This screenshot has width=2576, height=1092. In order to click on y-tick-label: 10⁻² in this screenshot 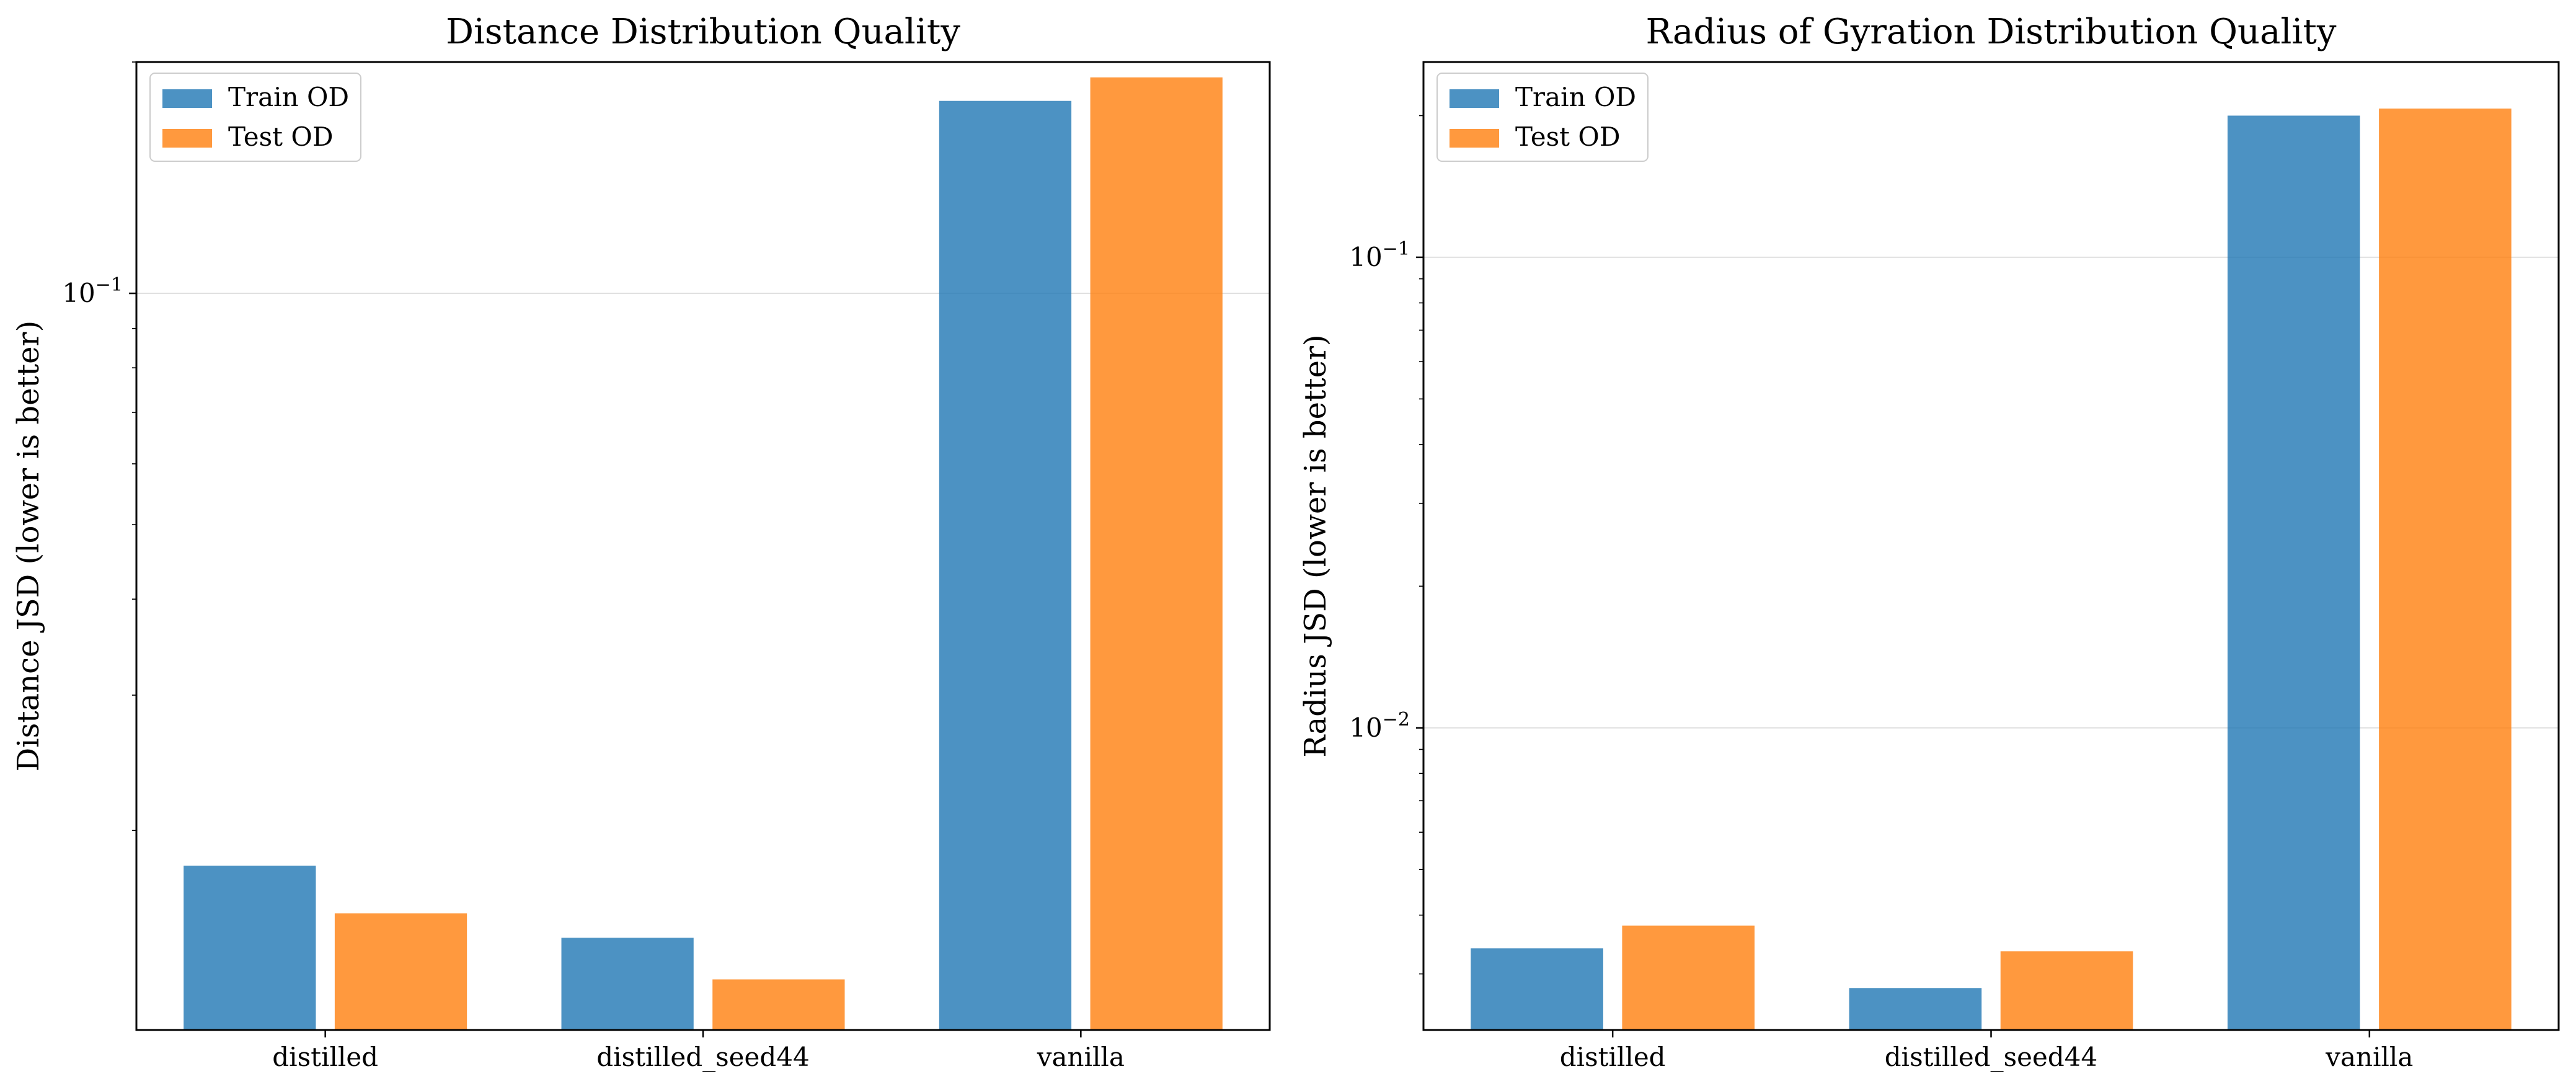, I will do `click(1379, 726)`.